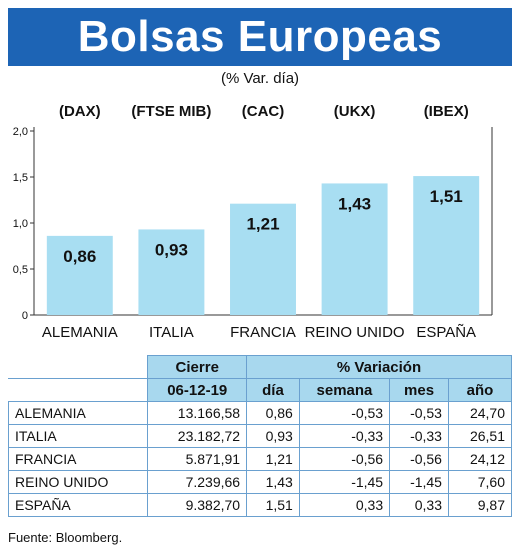  What do you see at coordinates (20, 178) in the screenshot?
I see `y-tick-label: 1,5` at bounding box center [20, 178].